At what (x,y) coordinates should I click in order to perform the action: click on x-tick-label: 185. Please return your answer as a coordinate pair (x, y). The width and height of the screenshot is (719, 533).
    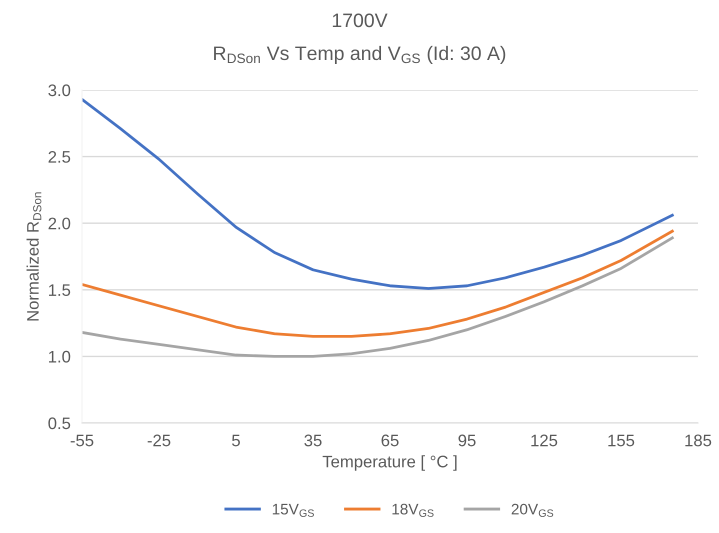
    Looking at the image, I should click on (698, 440).